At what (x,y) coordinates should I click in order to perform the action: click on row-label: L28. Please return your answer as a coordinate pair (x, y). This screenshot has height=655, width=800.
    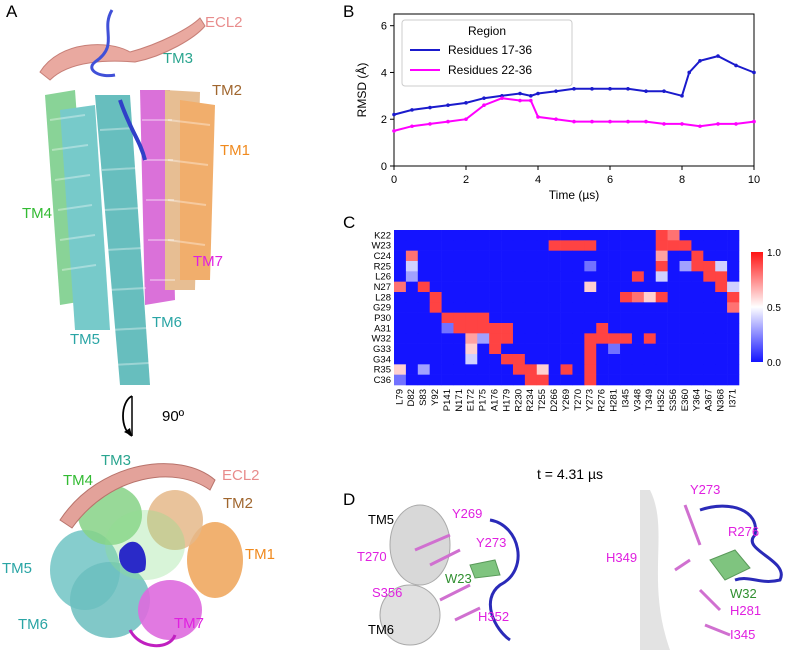
    Looking at the image, I should click on (383, 297).